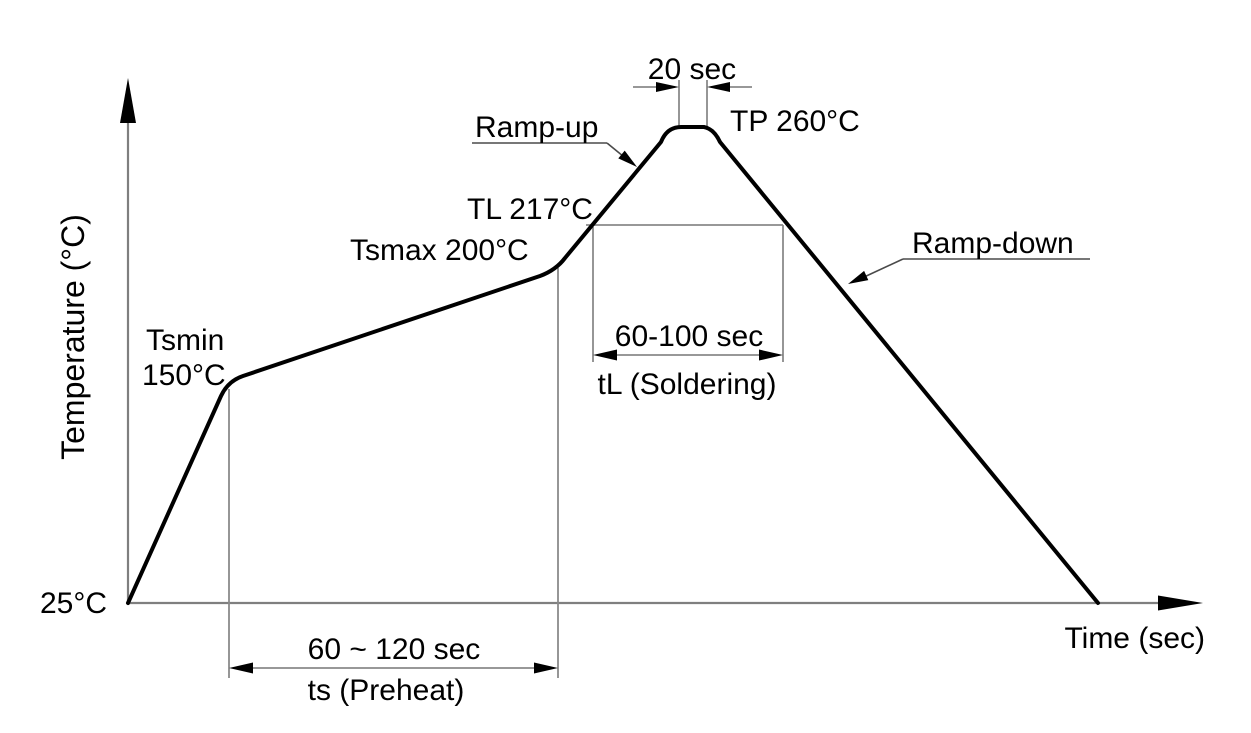 This screenshot has height=733, width=1251. What do you see at coordinates (795, 121) in the screenshot?
I see `tp-label: TP 260°C` at bounding box center [795, 121].